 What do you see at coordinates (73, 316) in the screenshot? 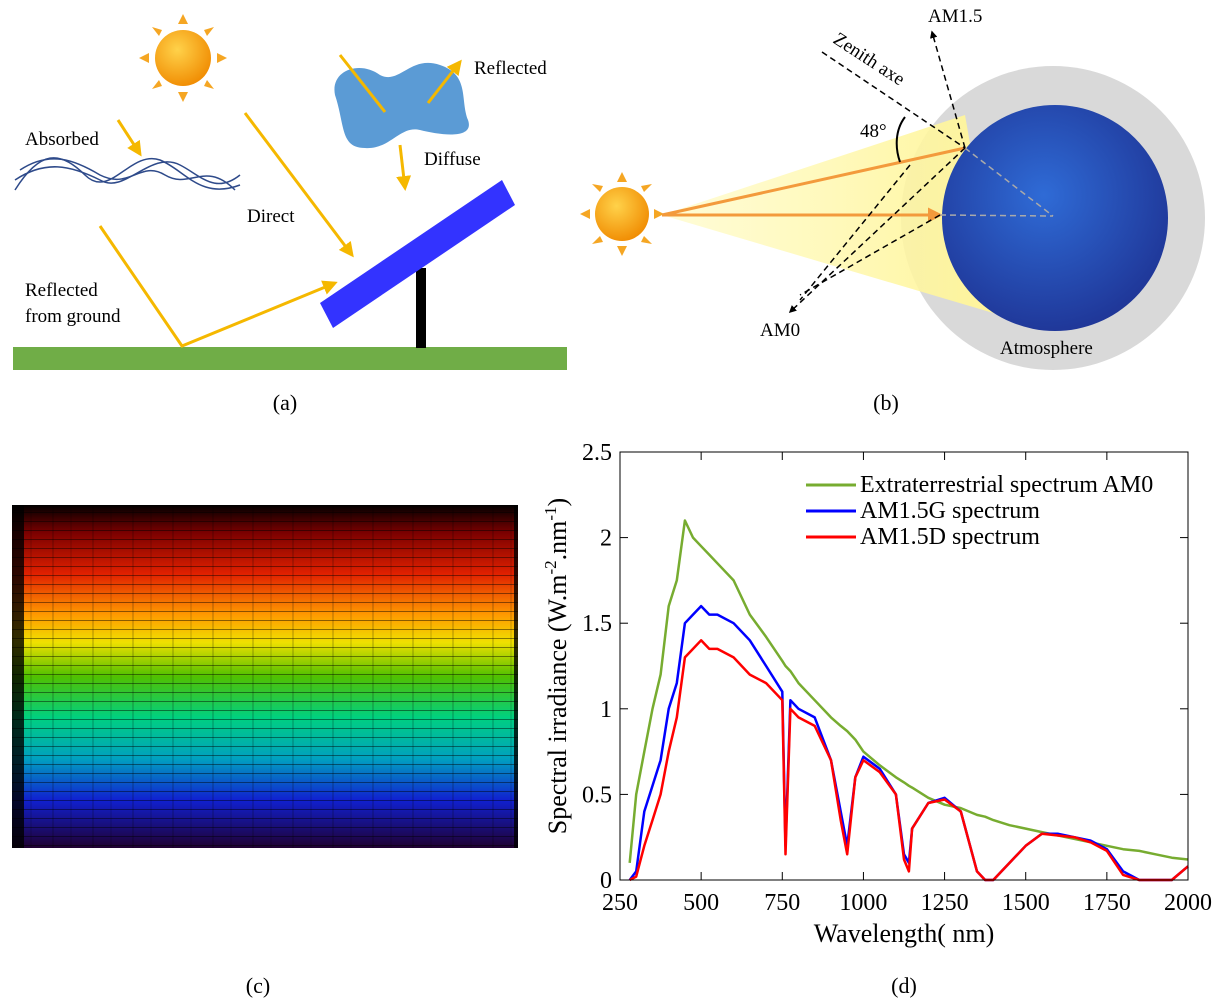
I see `label-line: from ground` at bounding box center [73, 316].